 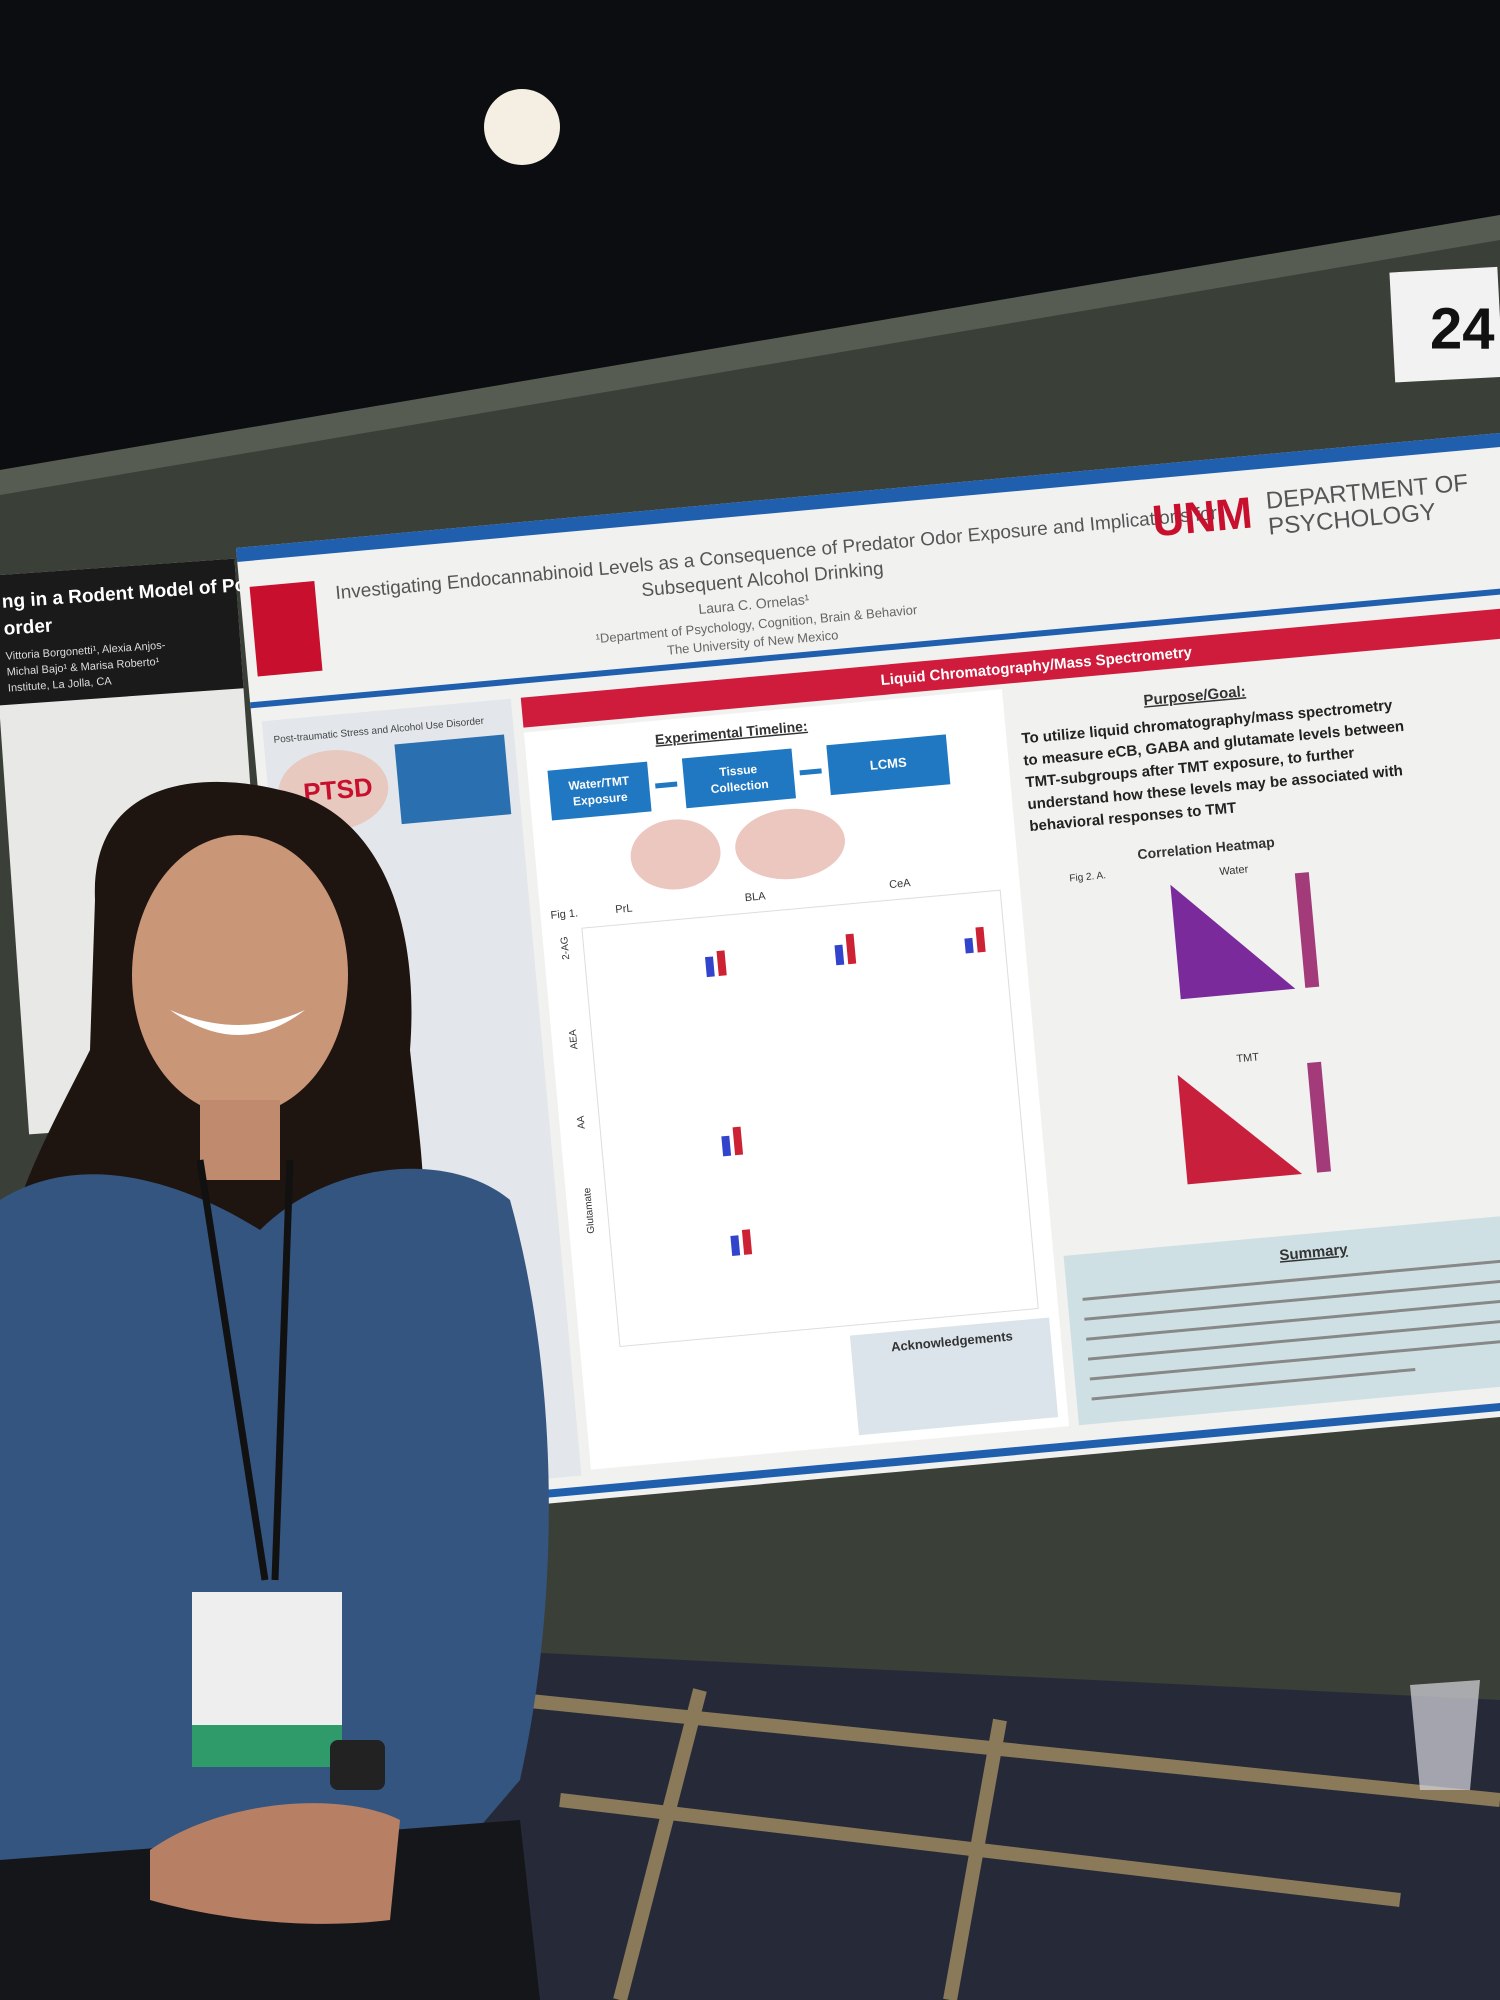 I want to click on neck, so click(x=240, y=1140).